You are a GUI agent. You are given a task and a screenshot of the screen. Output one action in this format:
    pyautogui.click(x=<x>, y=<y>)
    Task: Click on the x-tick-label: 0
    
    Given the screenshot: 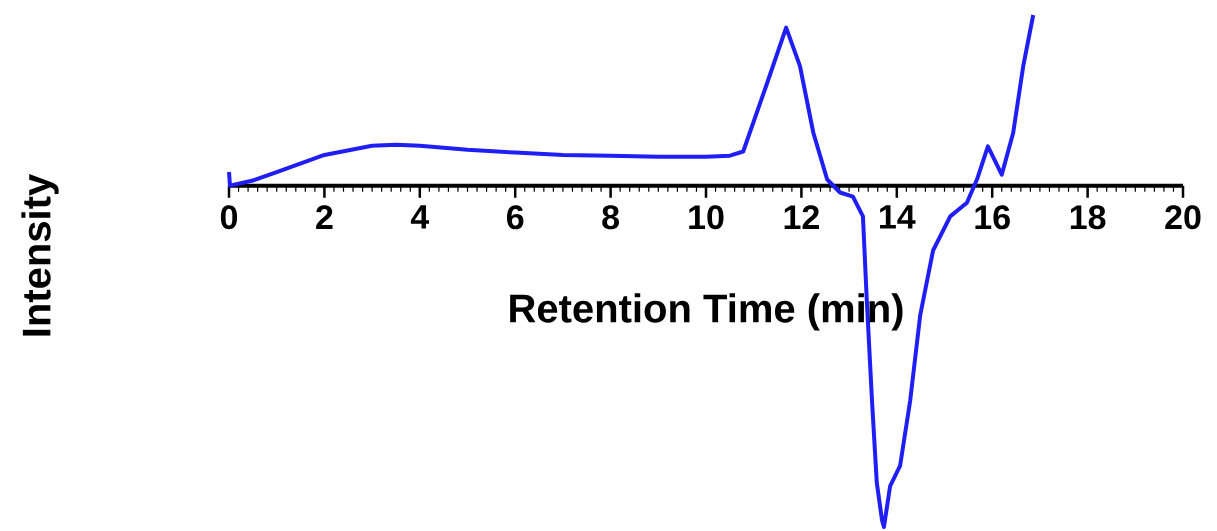 What is the action you would take?
    pyautogui.click(x=229, y=217)
    